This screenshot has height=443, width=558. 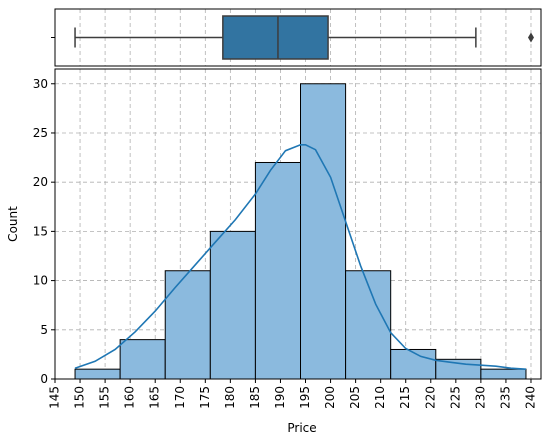 What do you see at coordinates (355, 397) in the screenshot?
I see `x-tick-label: 205` at bounding box center [355, 397].